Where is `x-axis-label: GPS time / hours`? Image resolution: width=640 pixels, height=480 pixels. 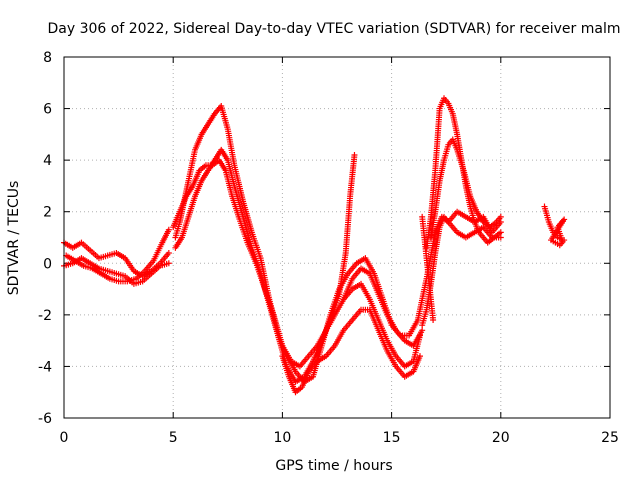
x-axis-label: GPS time / hours is located at coordinates (333, 466).